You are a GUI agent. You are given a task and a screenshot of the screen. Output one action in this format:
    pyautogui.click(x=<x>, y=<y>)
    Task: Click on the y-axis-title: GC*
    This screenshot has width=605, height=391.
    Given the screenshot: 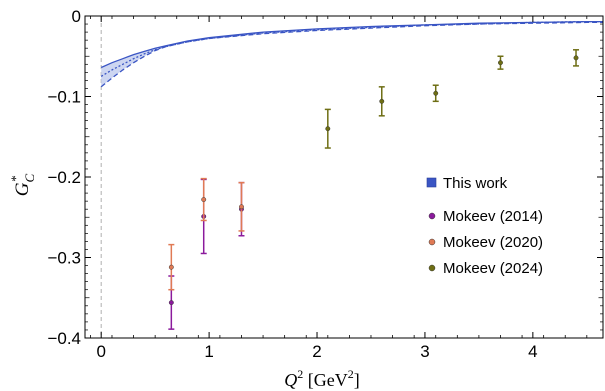 What is the action you would take?
    pyautogui.click(x=22, y=184)
    